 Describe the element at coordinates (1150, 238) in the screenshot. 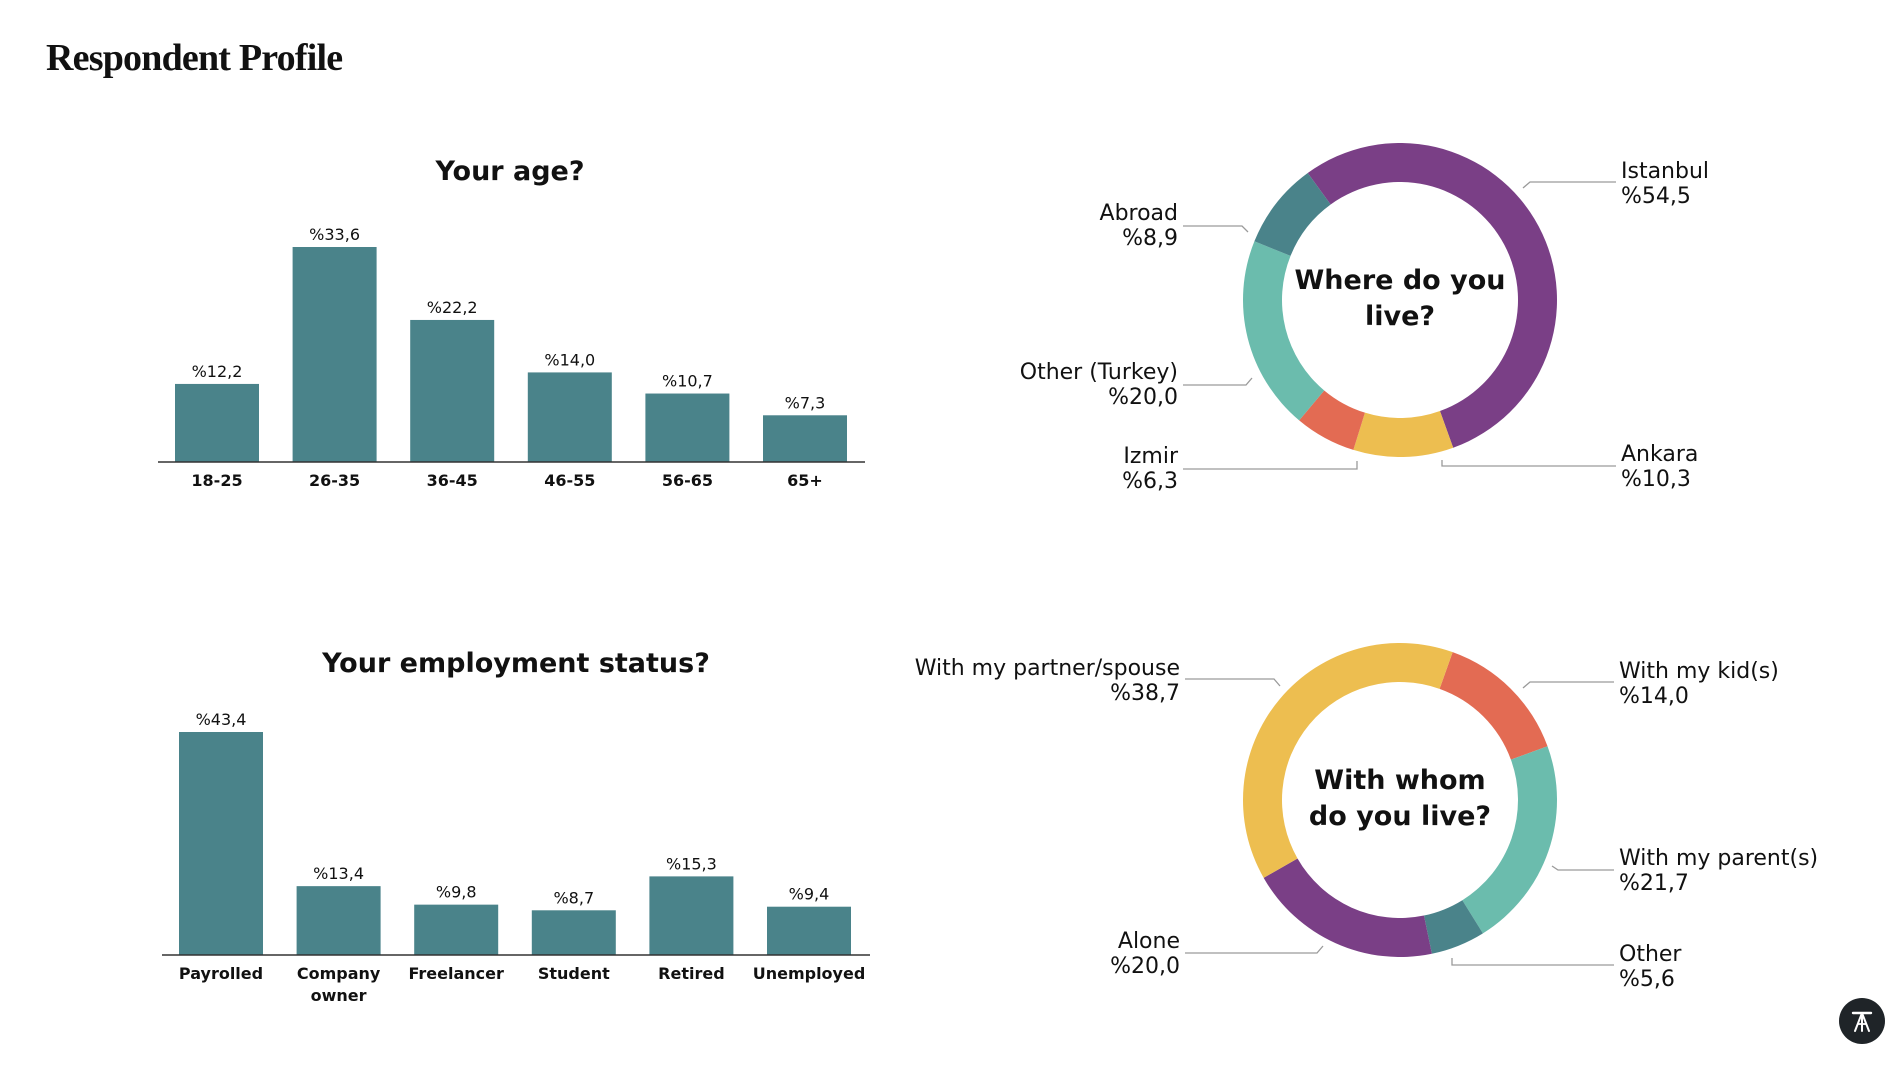

I see `slice-value-label: %8,9` at that location.